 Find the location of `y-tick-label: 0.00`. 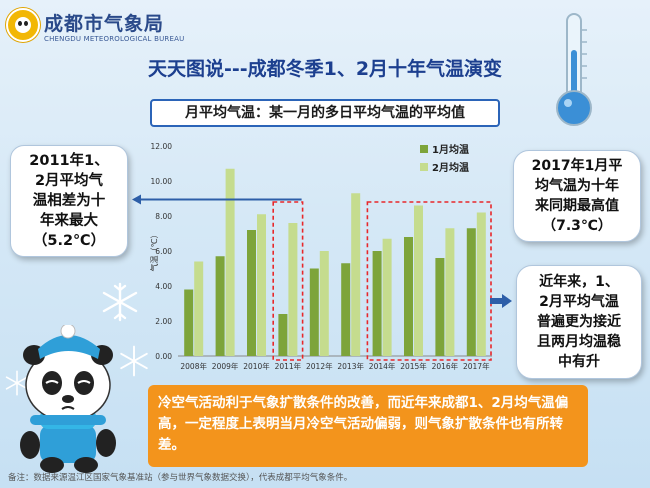

y-tick-label: 0.00 is located at coordinates (163, 356).